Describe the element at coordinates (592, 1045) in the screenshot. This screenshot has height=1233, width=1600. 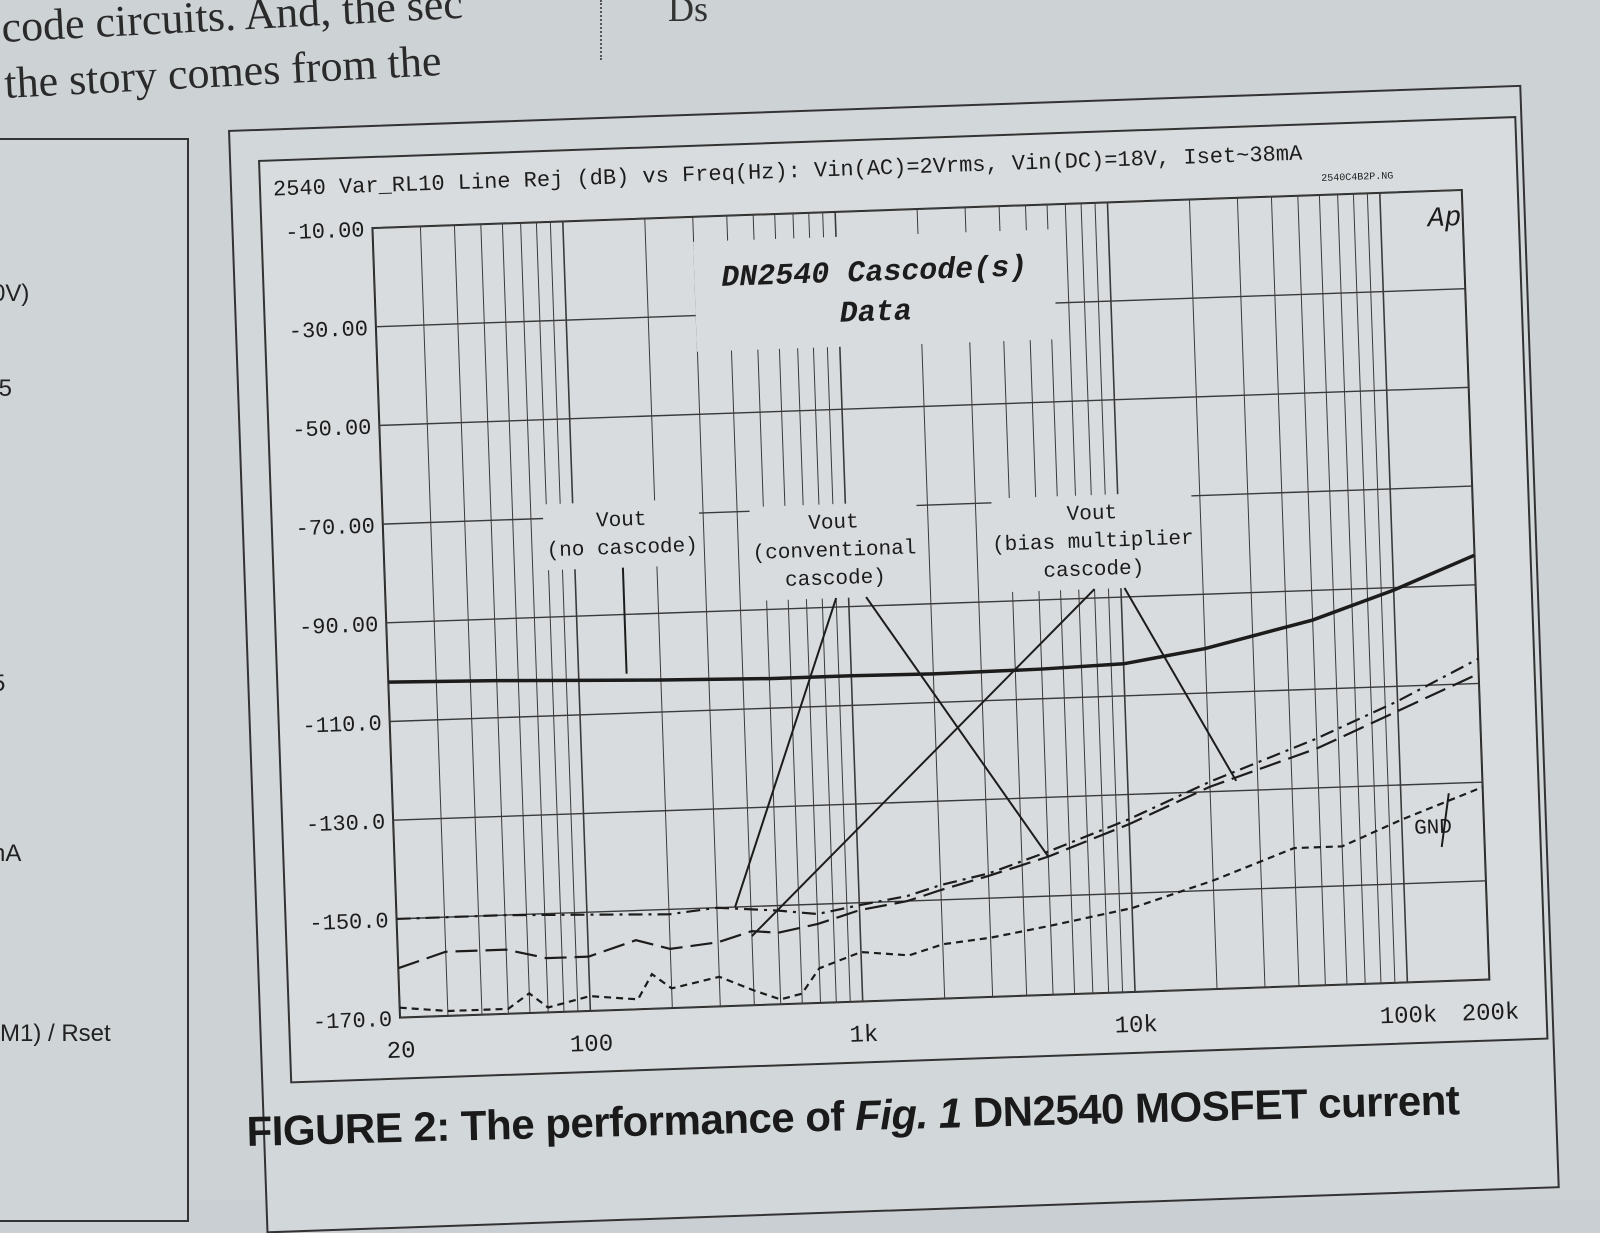
I see `x-tick-label: 100` at that location.